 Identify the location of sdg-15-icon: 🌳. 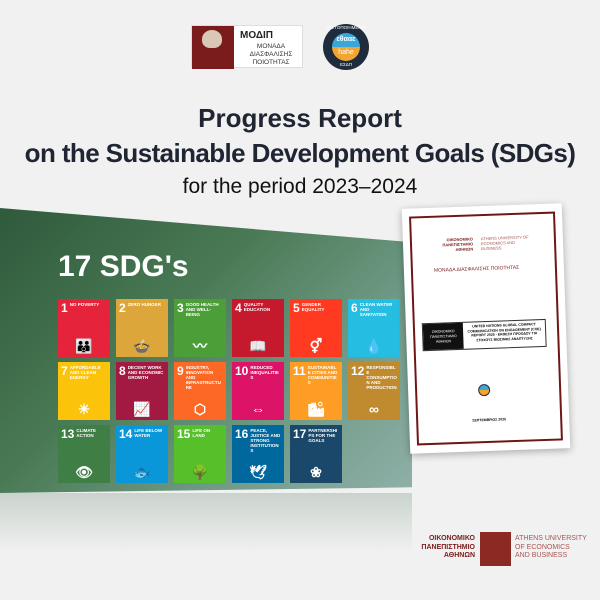
(200, 472).